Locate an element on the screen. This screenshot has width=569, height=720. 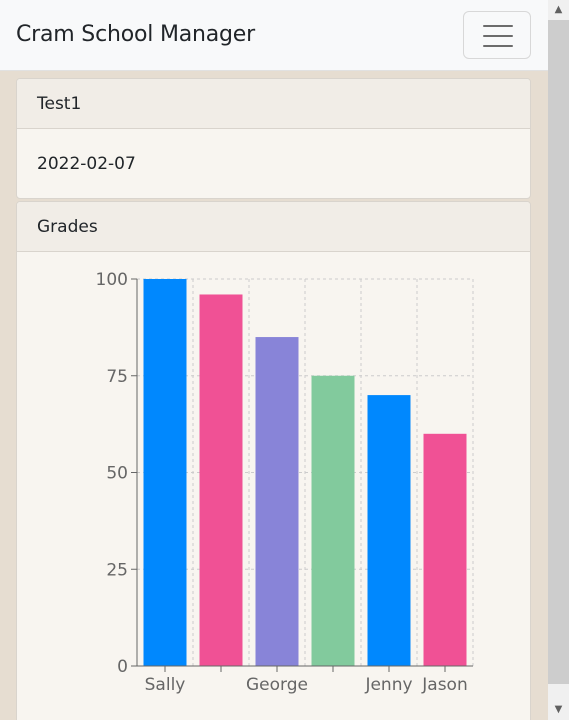
bar-sally is located at coordinates (165, 472).